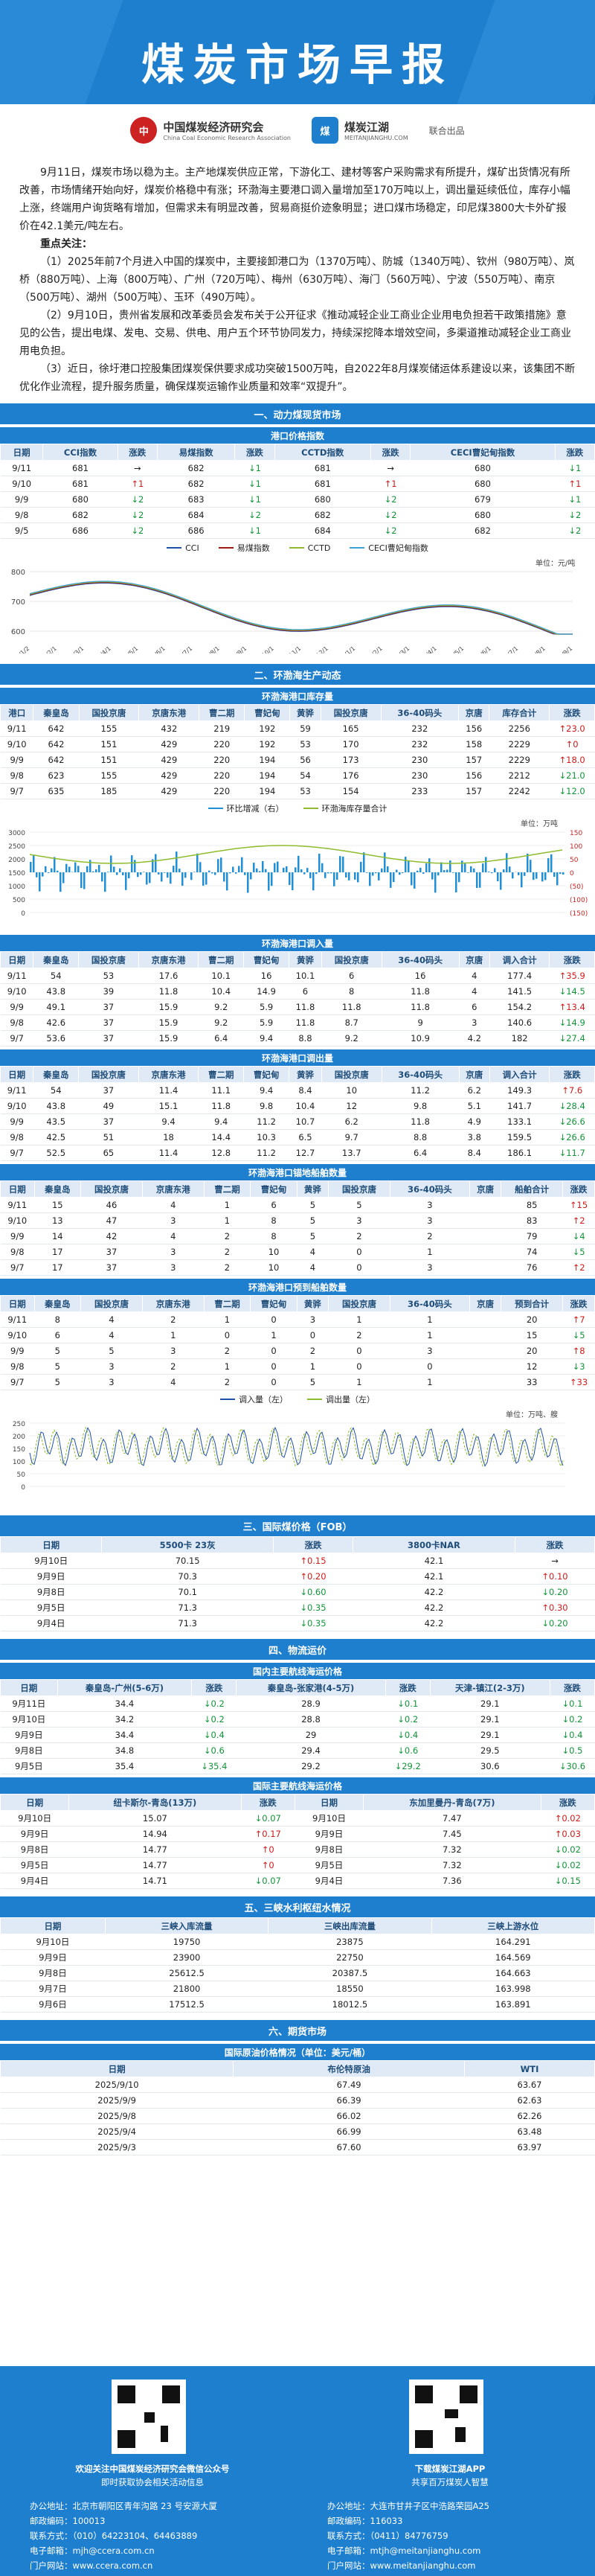 Image resolution: width=595 pixels, height=2576 pixels. Describe the element at coordinates (274, 1267) in the screenshot. I see `table-cell: 10` at that location.